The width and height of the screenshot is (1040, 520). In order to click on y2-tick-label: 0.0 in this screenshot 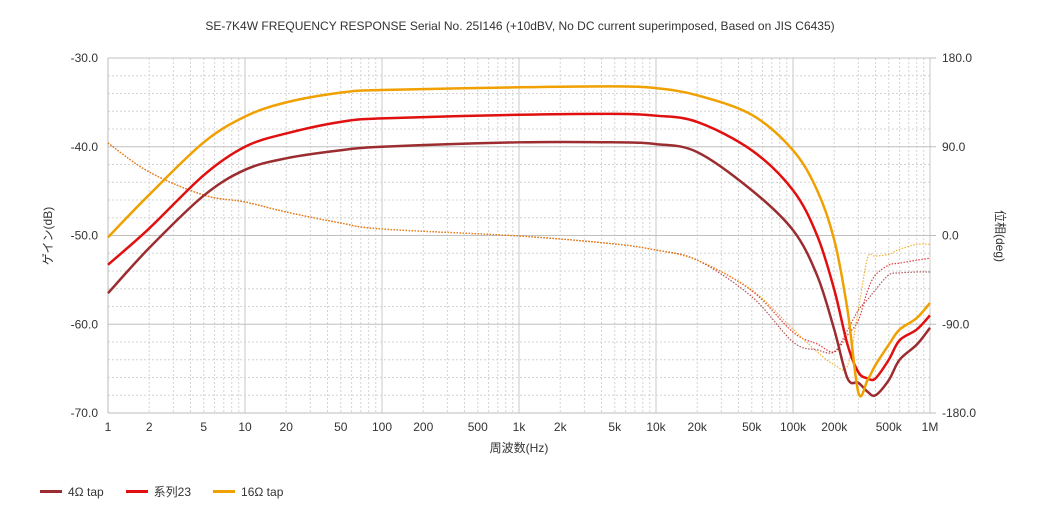, I will do `click(950, 236)`.